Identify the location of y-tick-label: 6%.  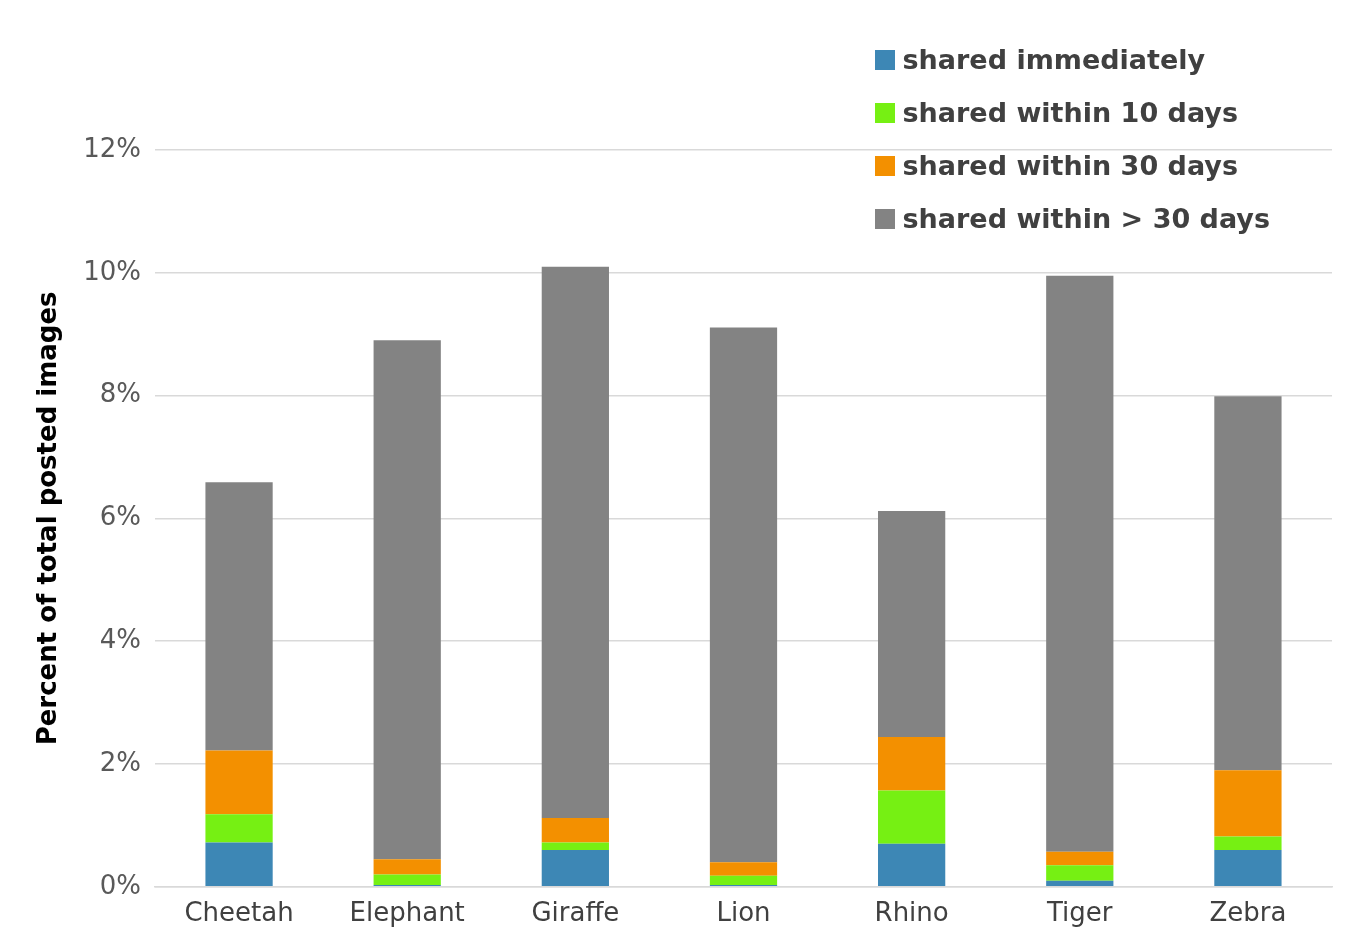
(120, 516).